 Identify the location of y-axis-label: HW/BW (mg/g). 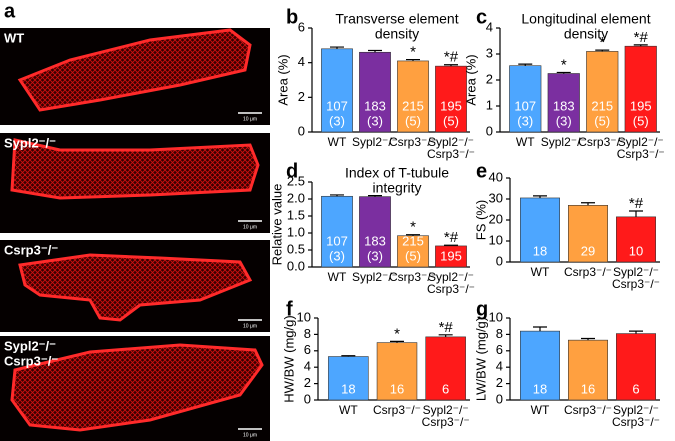
(288, 358).